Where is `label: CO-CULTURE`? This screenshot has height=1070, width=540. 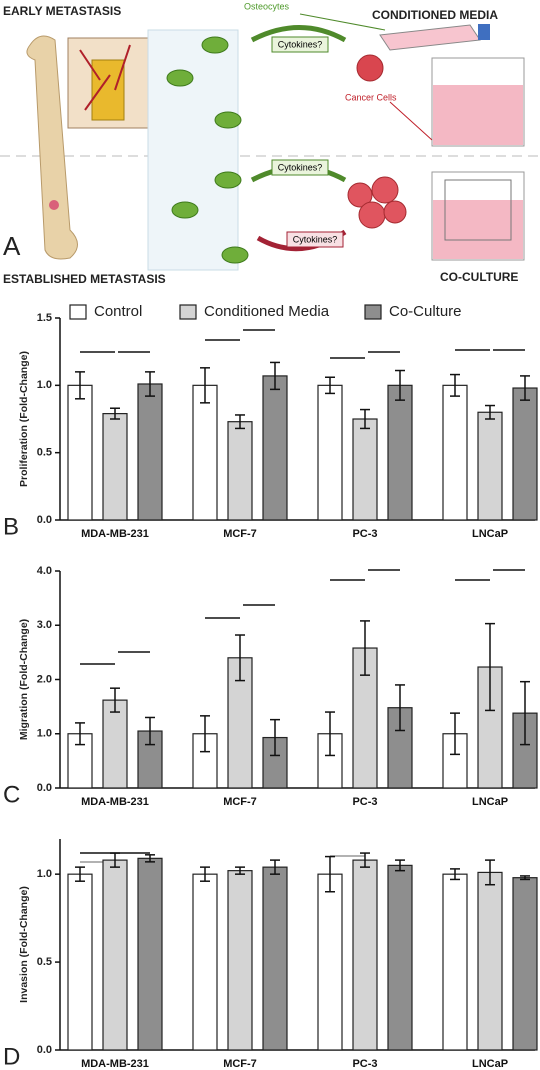 label: CO-CULTURE is located at coordinates (479, 277).